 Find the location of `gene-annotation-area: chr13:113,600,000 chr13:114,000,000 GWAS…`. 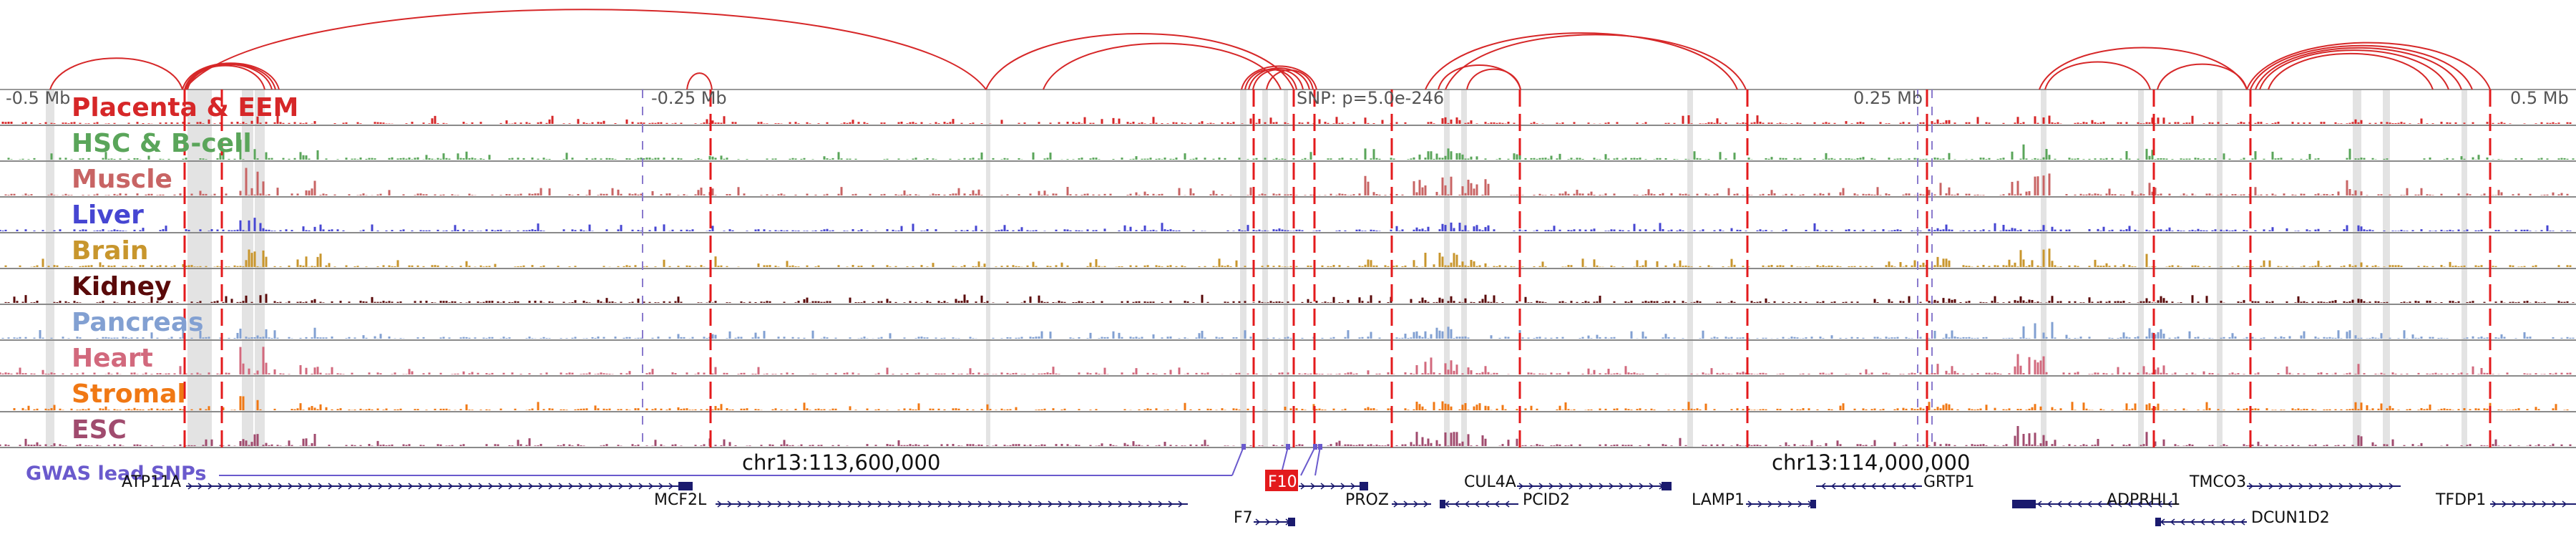

gene-annotation-area: chr13:113,600,000 chr13:114,000,000 GWAS… is located at coordinates (998, 467).